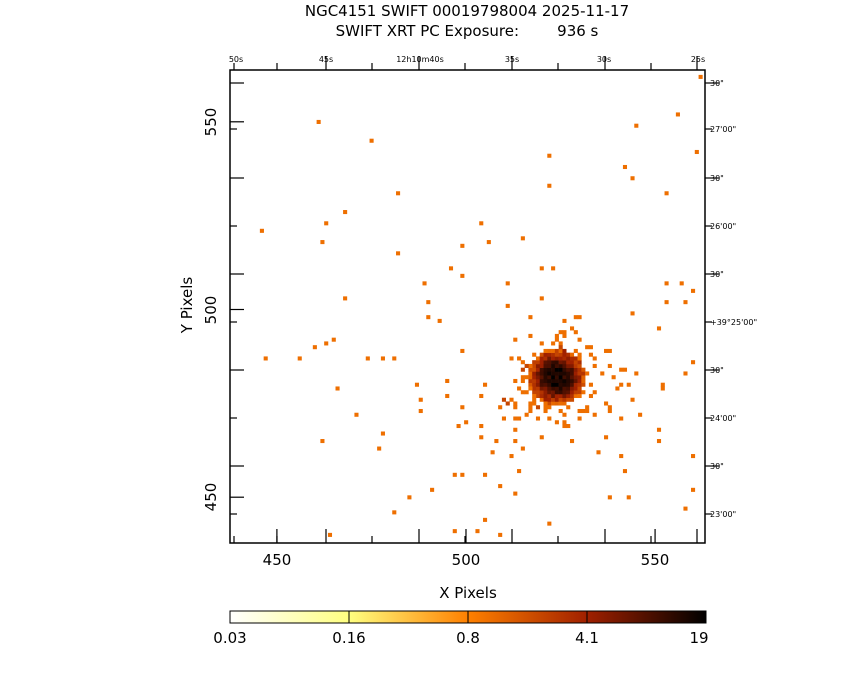 This screenshot has height=684, width=850. Describe the element at coordinates (723, 129) in the screenshot. I see `right-axis-label: 27'00"` at that location.